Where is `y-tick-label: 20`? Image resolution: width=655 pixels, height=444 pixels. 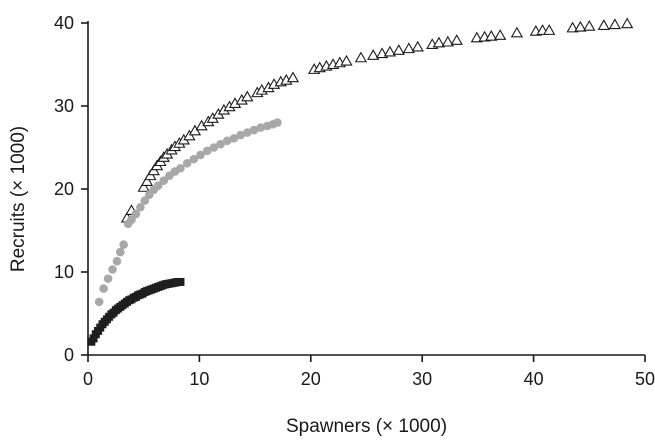 y-tick-label: 20 is located at coordinates (64, 189).